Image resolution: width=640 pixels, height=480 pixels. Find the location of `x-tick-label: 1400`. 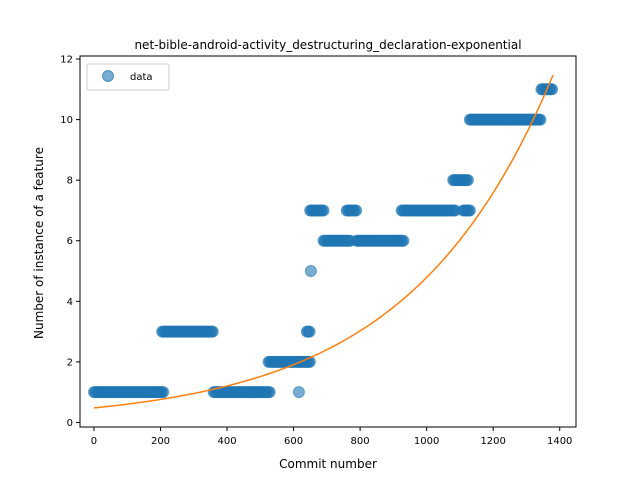

x-tick-label: 1400 is located at coordinates (559, 441).